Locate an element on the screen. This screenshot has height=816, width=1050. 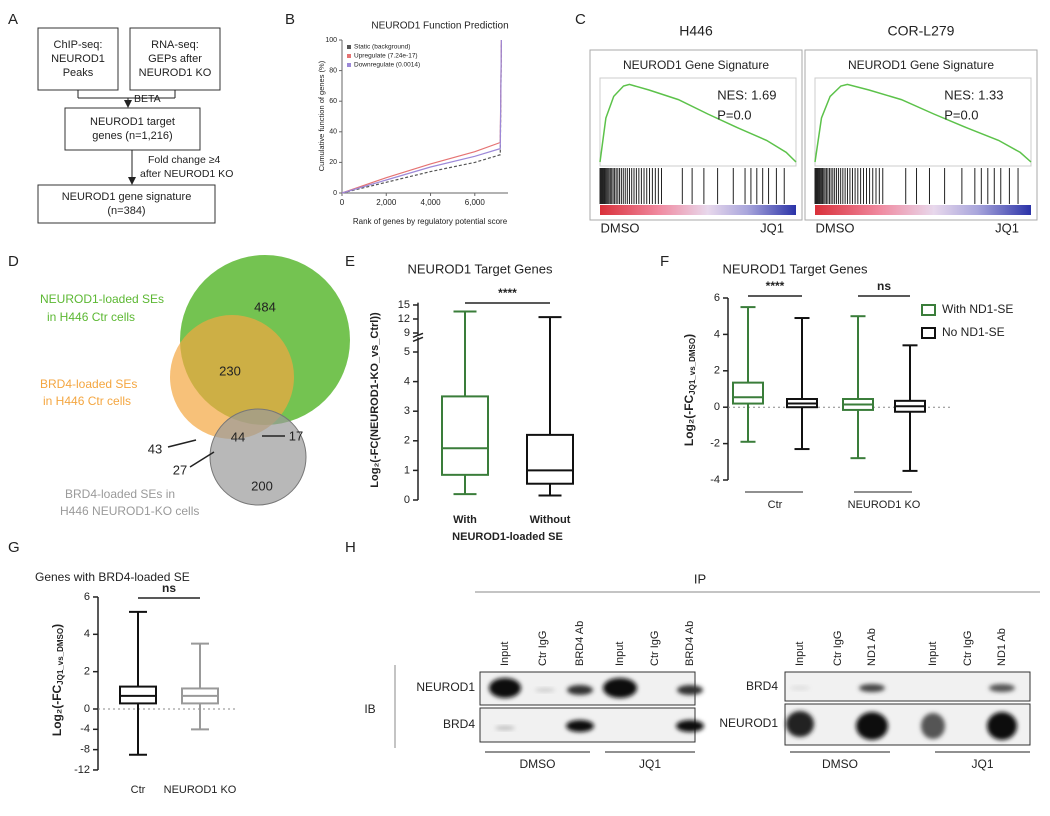
gsea-plot is located at coordinates (923, 122).